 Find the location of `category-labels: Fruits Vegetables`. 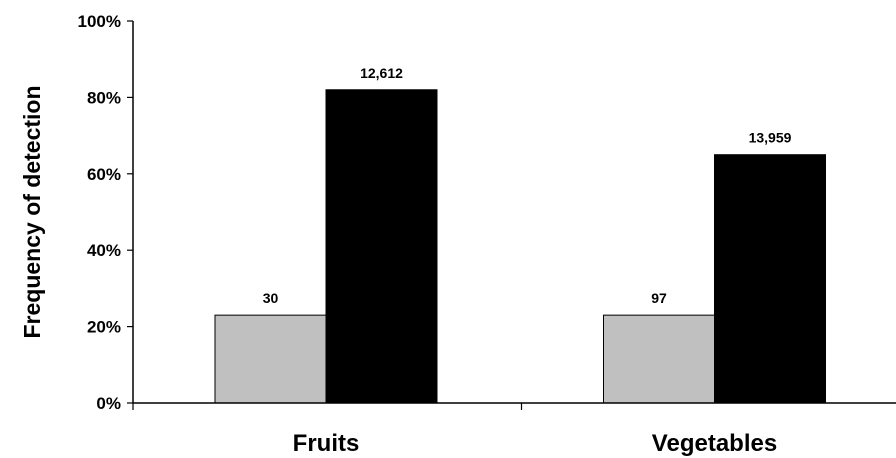

category-labels: Fruits Vegetables is located at coordinates (535, 443).